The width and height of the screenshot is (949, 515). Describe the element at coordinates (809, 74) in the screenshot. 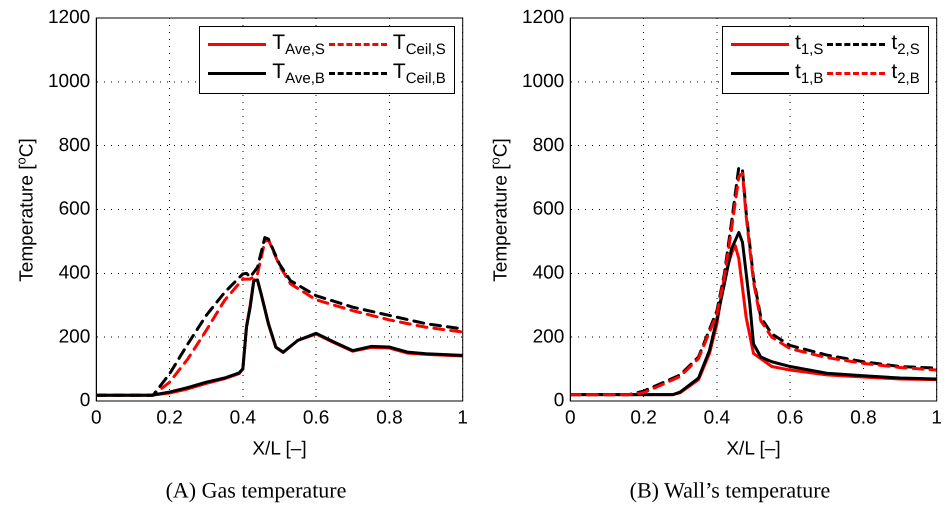

I see `legend-label: t$_{1,B}$` at that location.